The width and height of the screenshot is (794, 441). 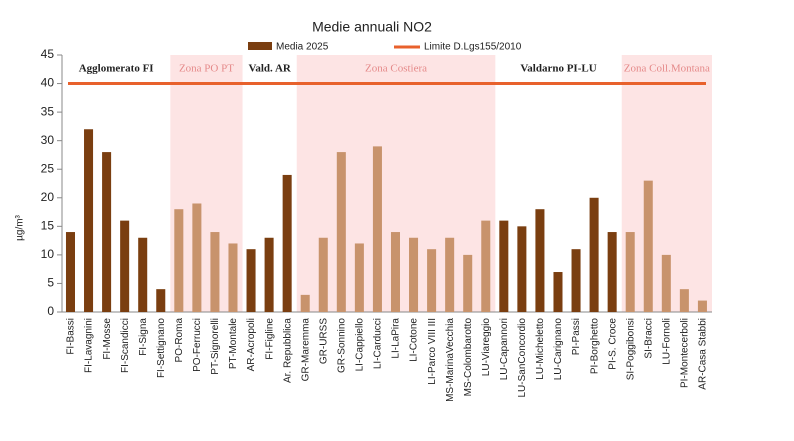 I want to click on x-tick-label: FI-Figline, so click(x=269, y=339).